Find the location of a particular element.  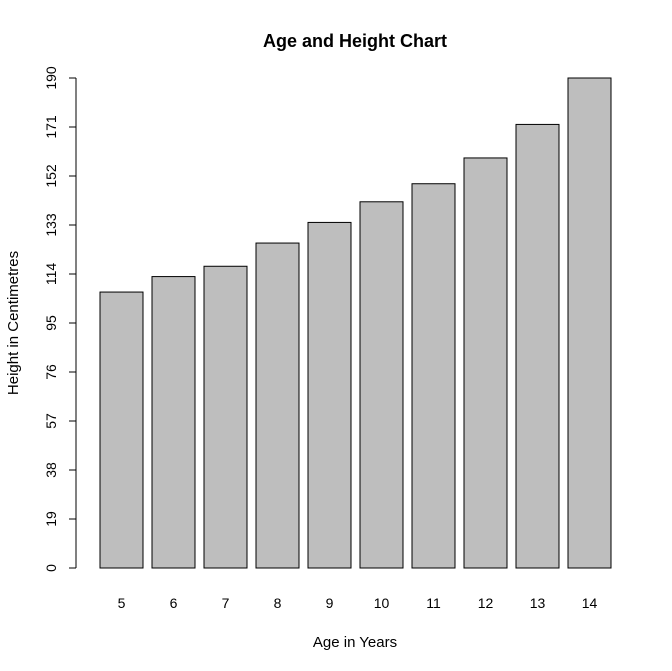

y-tick-label: 57 is located at coordinates (51, 421).